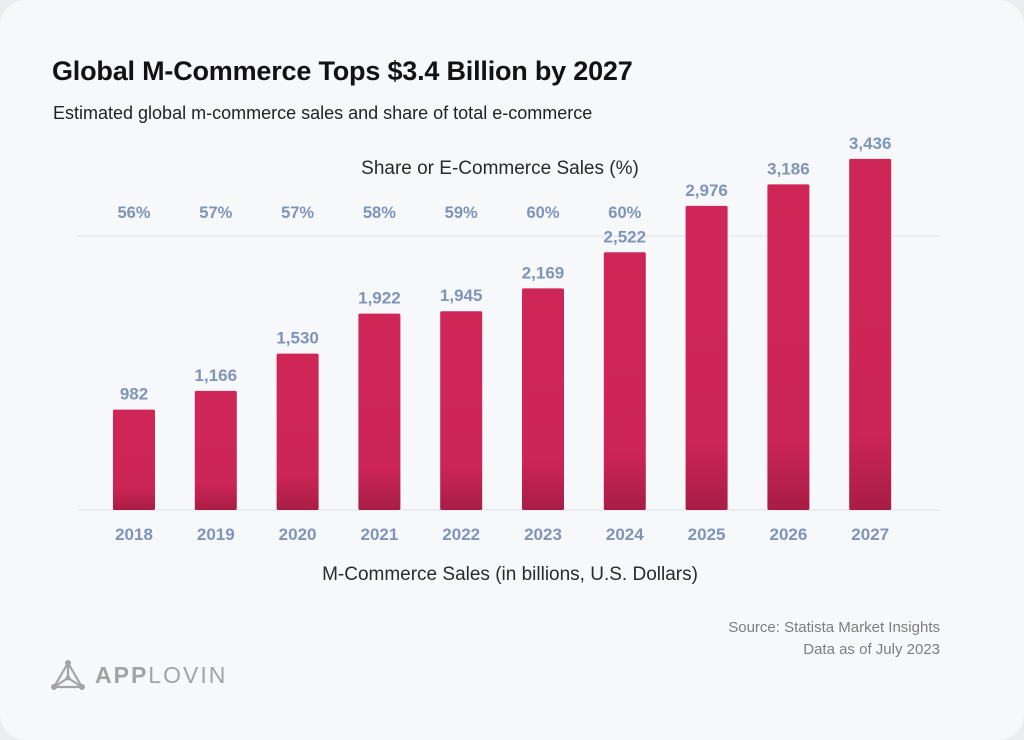 The height and width of the screenshot is (740, 1024). Describe the element at coordinates (297, 431) in the screenshot. I see `bar-2020` at that location.